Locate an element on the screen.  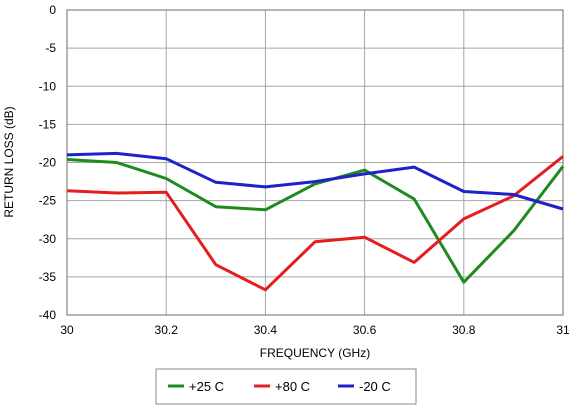
legend-label: -20 C is located at coordinates (375, 386).